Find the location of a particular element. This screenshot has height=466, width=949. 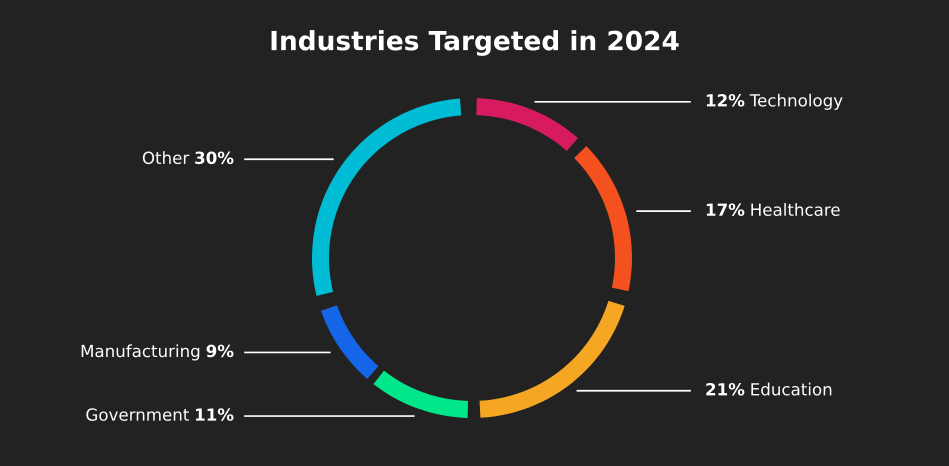

slice-label: Government is located at coordinates (137, 414).